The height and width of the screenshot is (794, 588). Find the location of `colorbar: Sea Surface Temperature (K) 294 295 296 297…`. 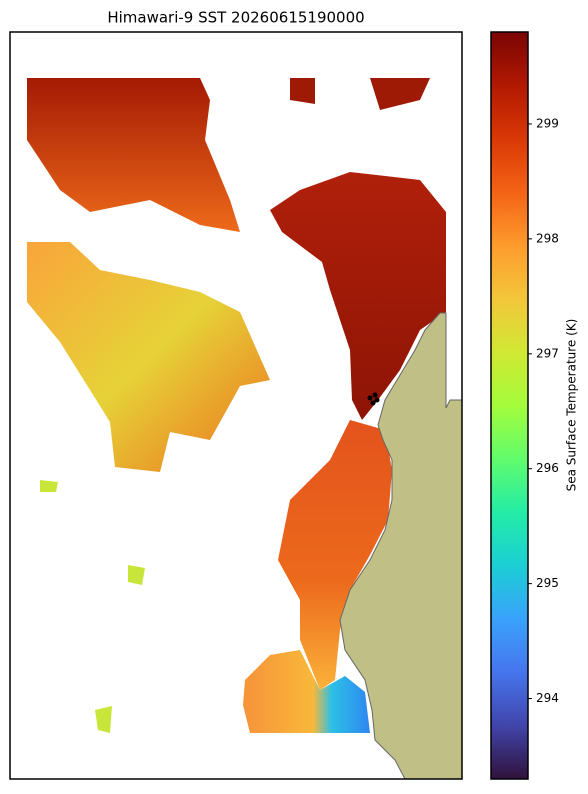

colorbar: Sea Surface Temperature (K) 294 295 296 297… is located at coordinates (534, 405).